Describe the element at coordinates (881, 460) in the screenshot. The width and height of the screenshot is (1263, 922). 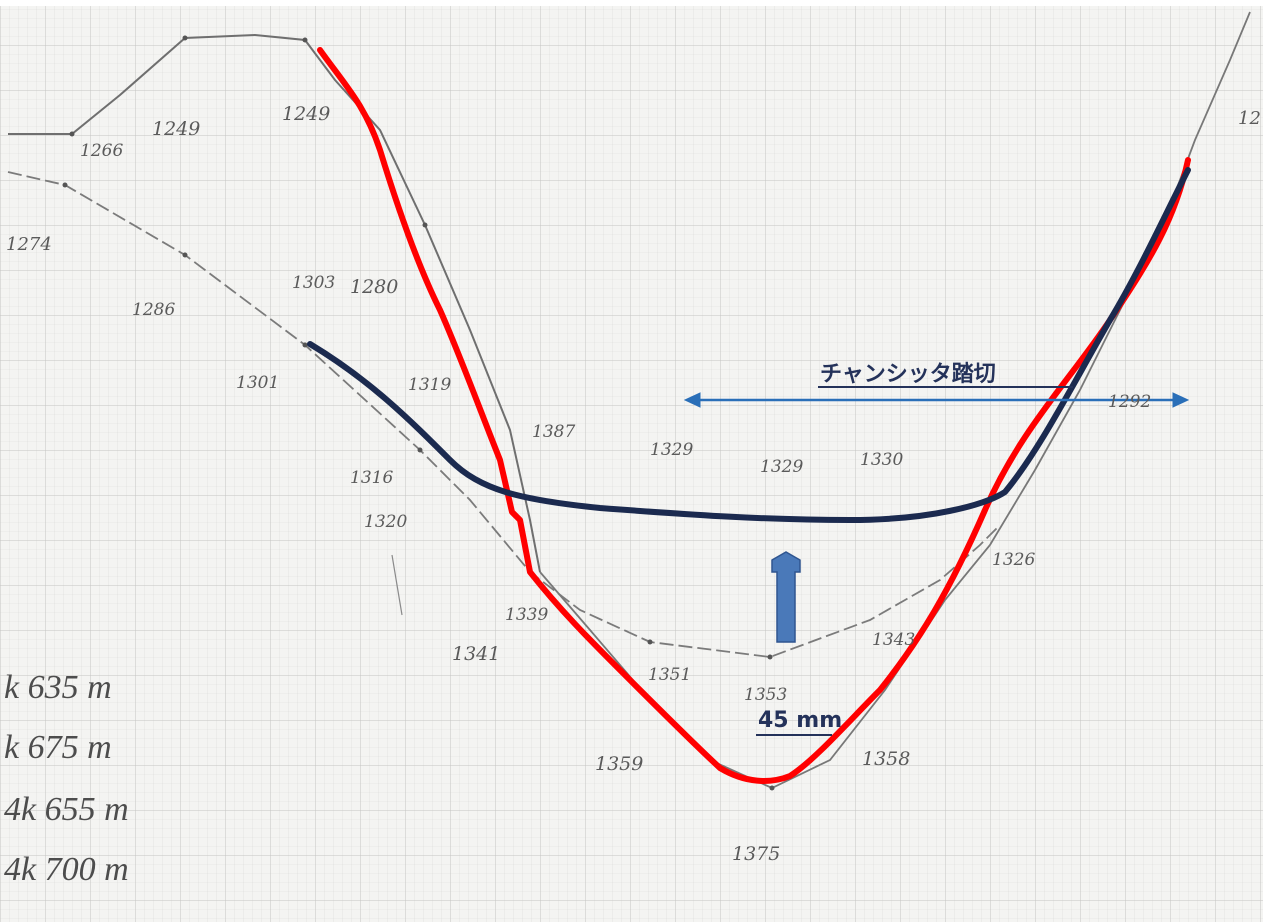
I see `point-label: 1330` at that location.